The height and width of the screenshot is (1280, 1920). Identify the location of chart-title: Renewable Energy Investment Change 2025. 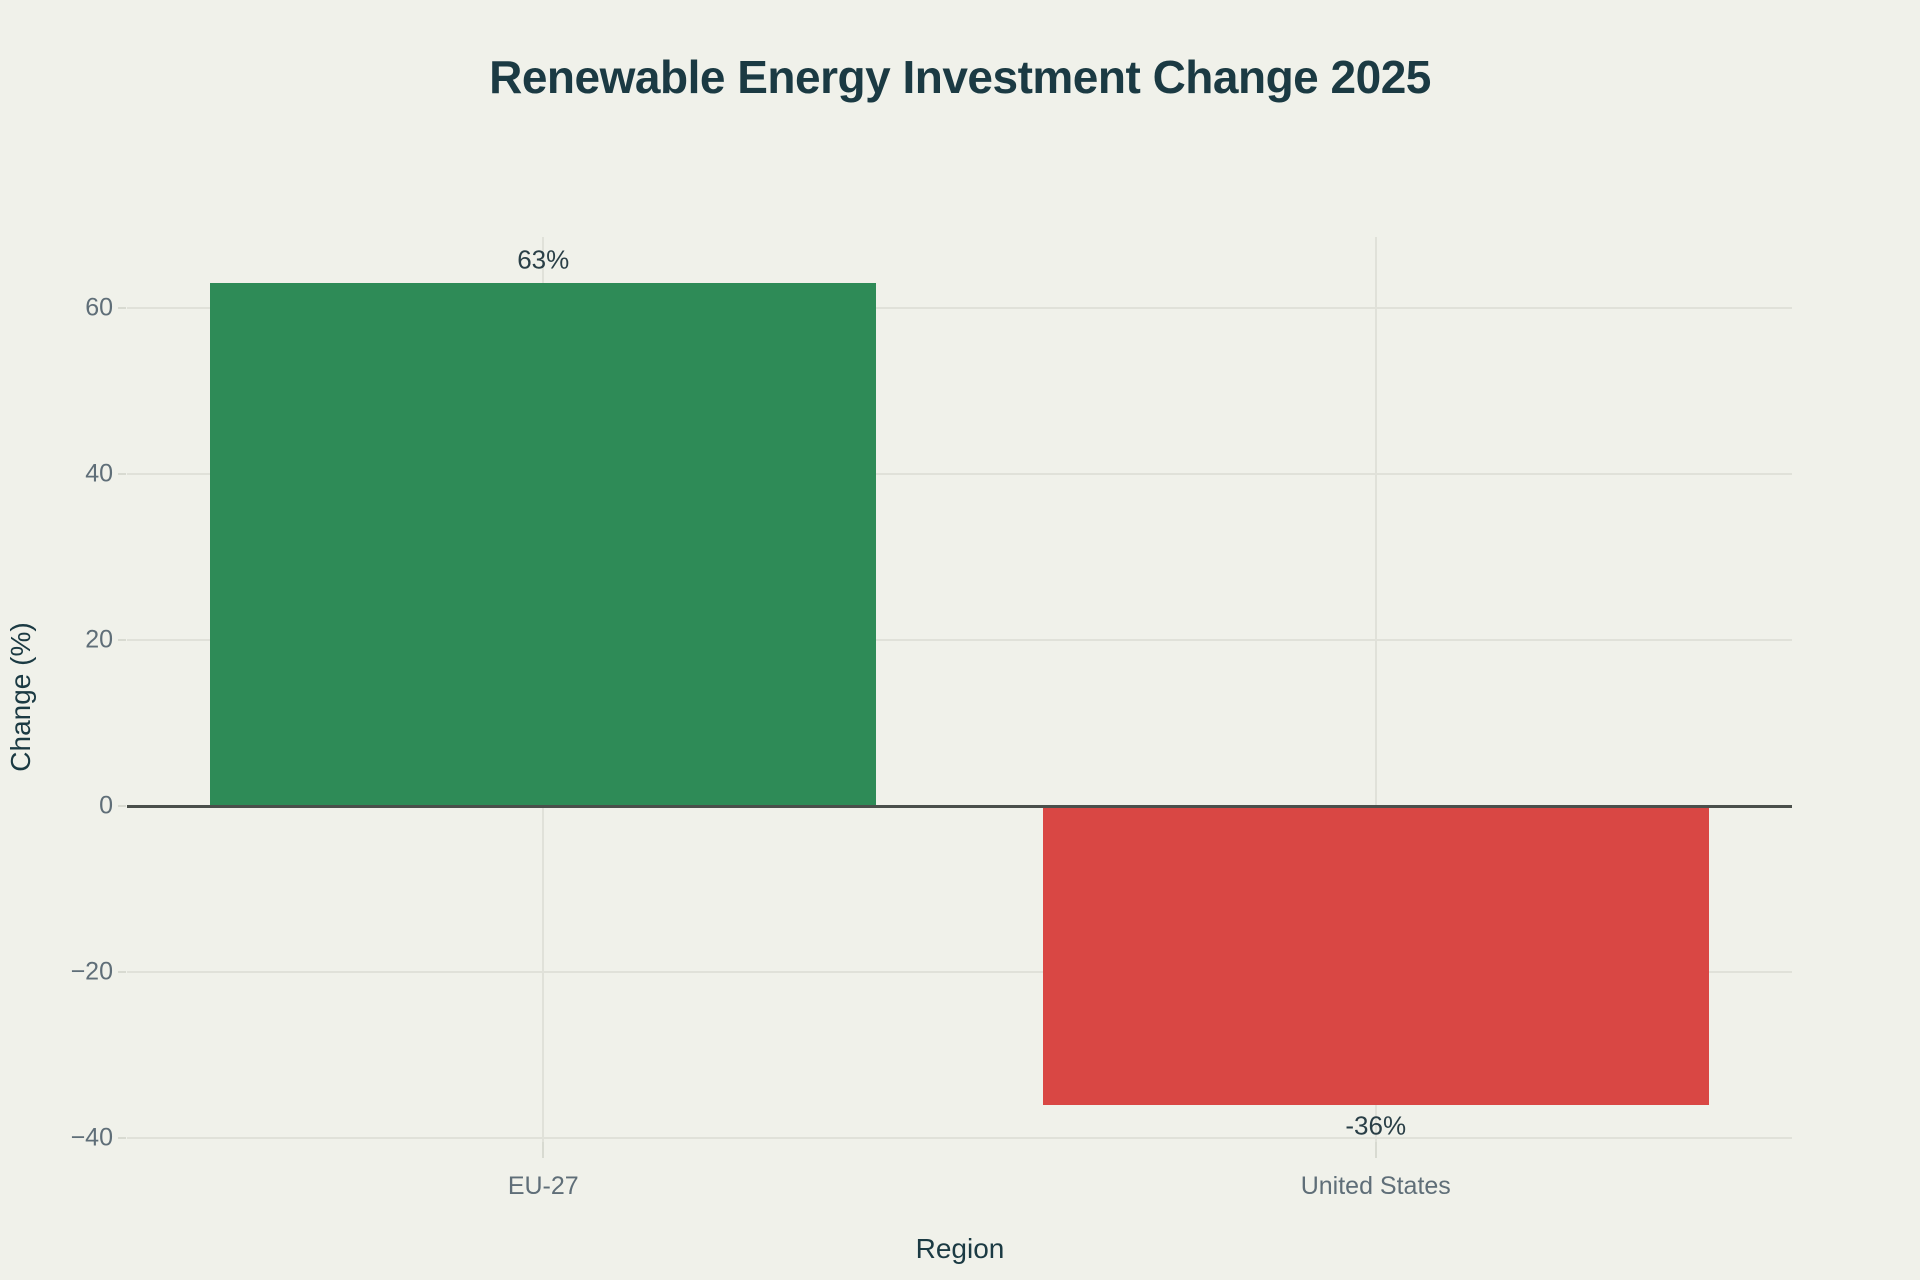
(960, 77).